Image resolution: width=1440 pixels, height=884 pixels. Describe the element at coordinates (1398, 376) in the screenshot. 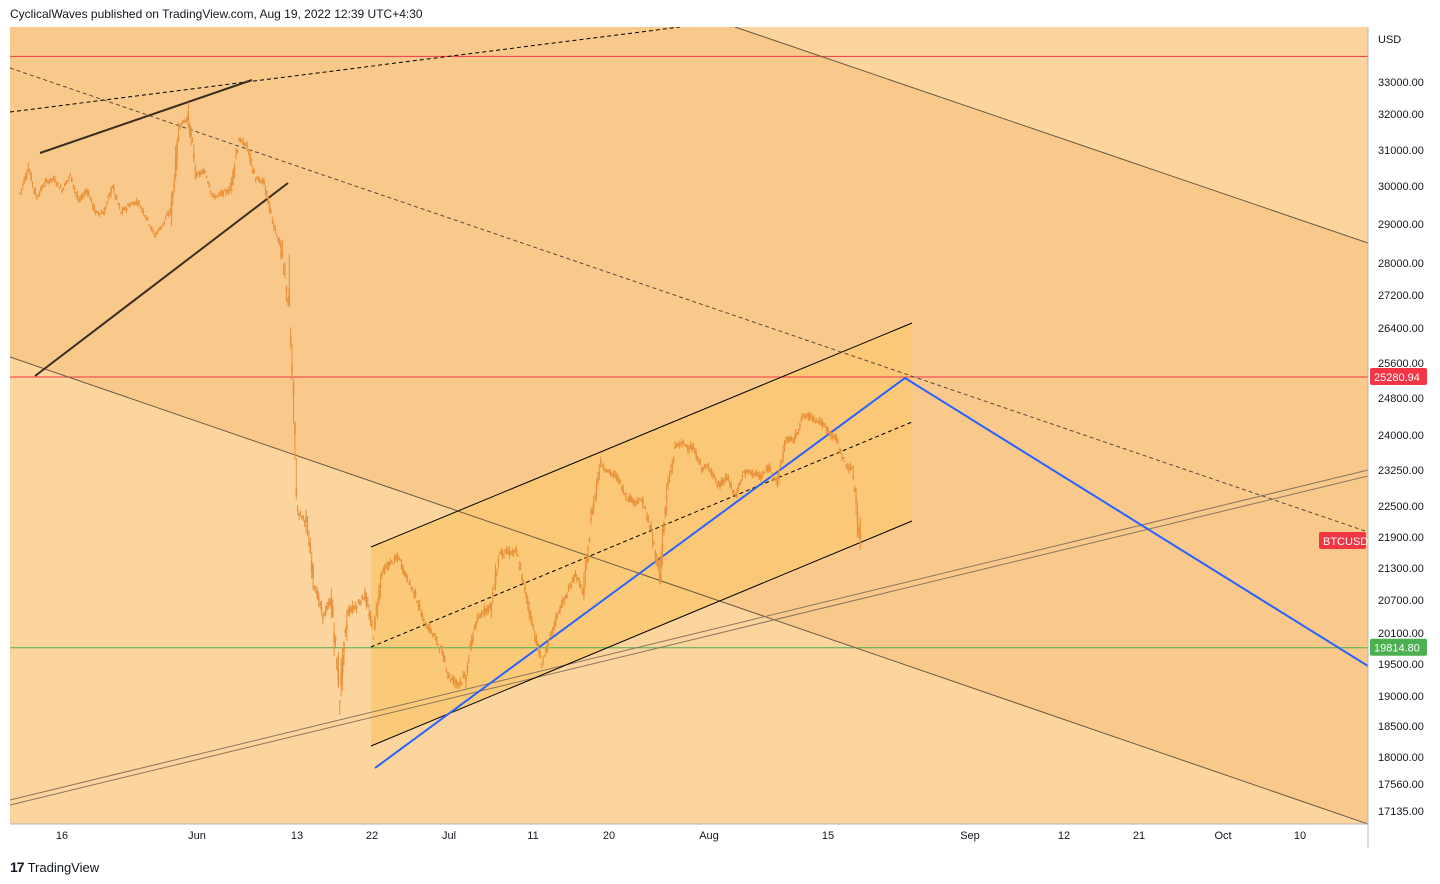

I see `resistance-price-label-bg` at that location.